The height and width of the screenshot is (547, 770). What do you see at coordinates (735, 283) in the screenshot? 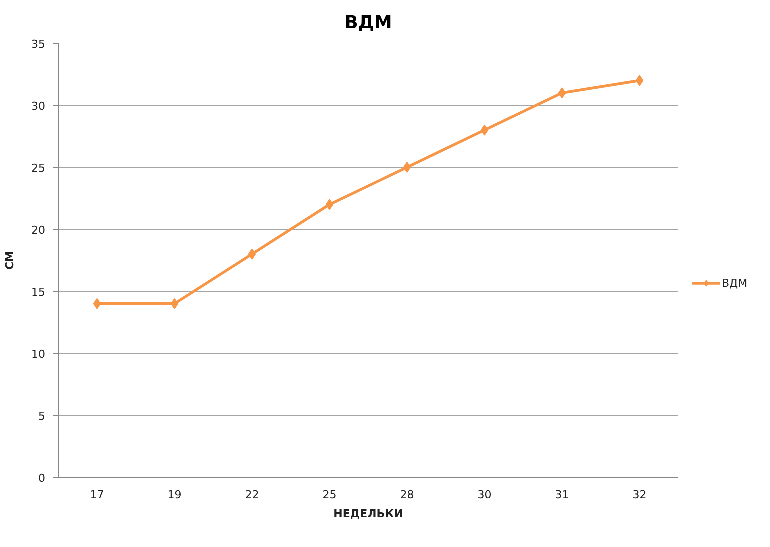
I see `legend-label: ВДМ` at bounding box center [735, 283].